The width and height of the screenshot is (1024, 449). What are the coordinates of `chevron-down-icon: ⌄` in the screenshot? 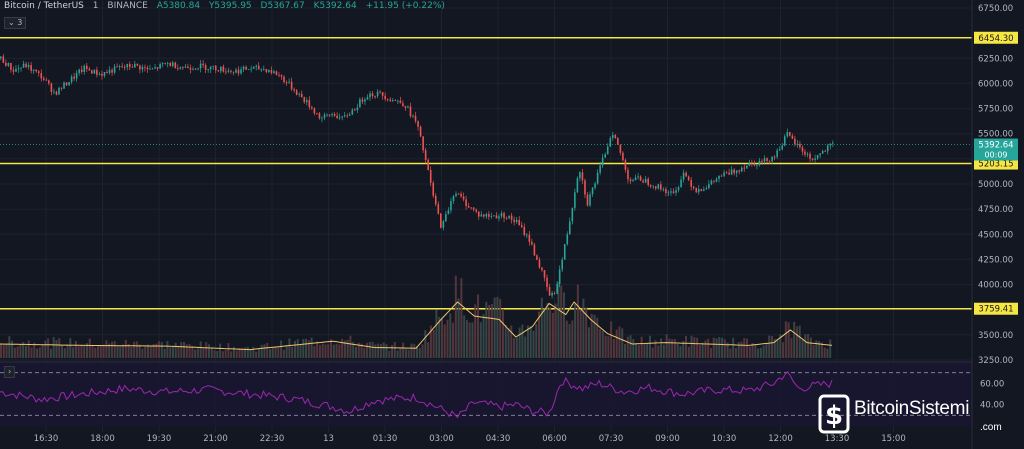 It's located at (11, 22).